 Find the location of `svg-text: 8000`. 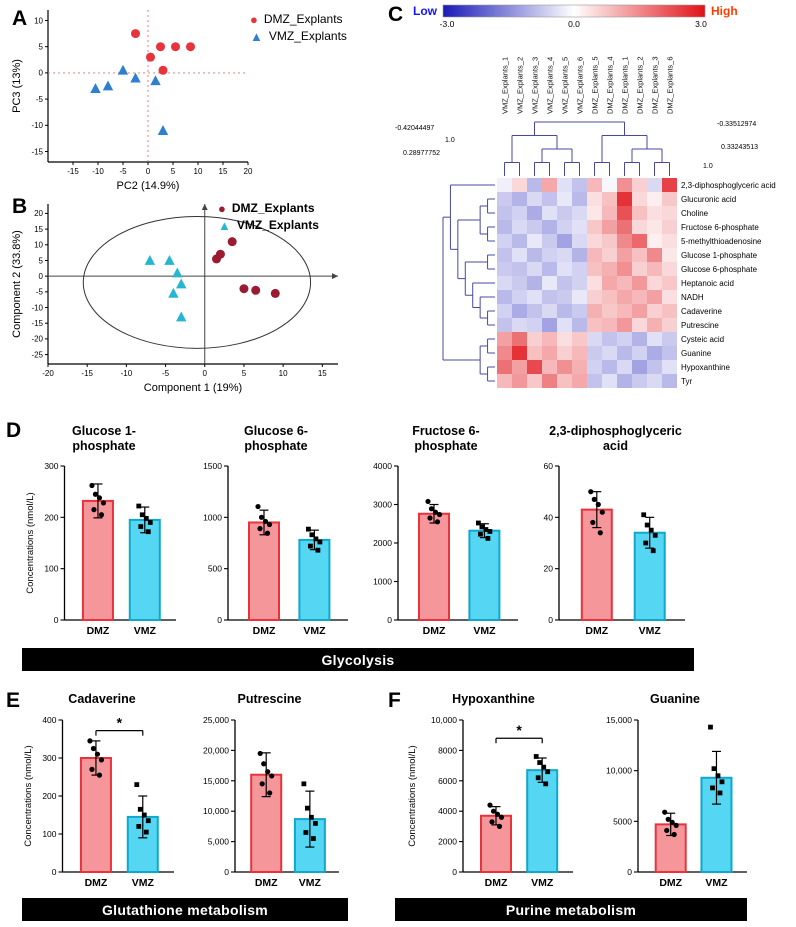

svg-text: 8000 is located at coordinates (447, 750).